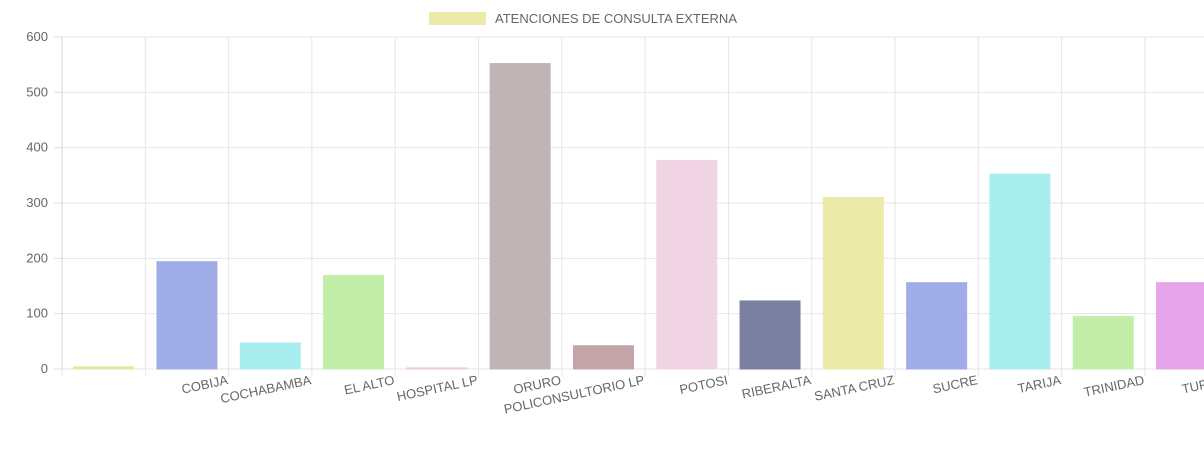  What do you see at coordinates (854, 388) in the screenshot?
I see `x-tick-label: SANTA CRUZ` at bounding box center [854, 388].